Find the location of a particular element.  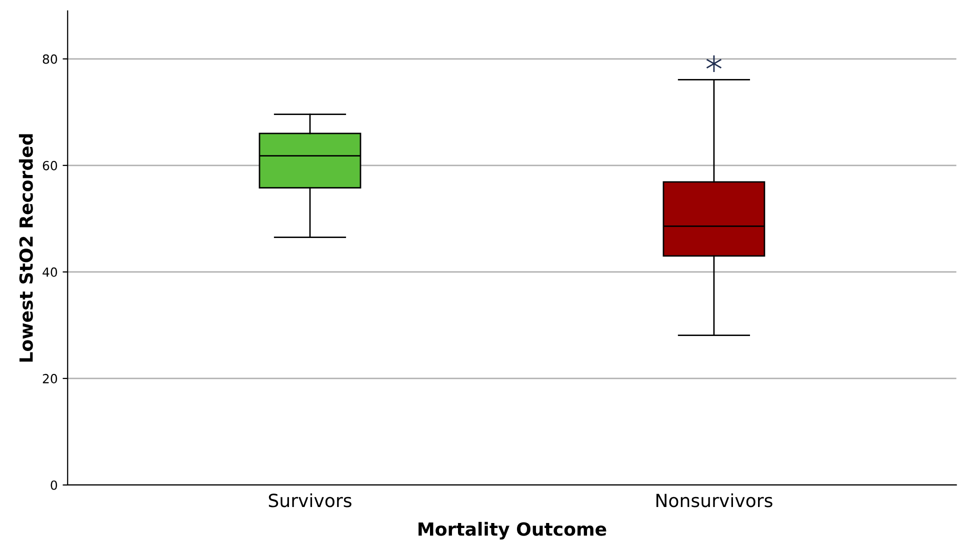

x-tick-label: Survivors is located at coordinates (310, 500).